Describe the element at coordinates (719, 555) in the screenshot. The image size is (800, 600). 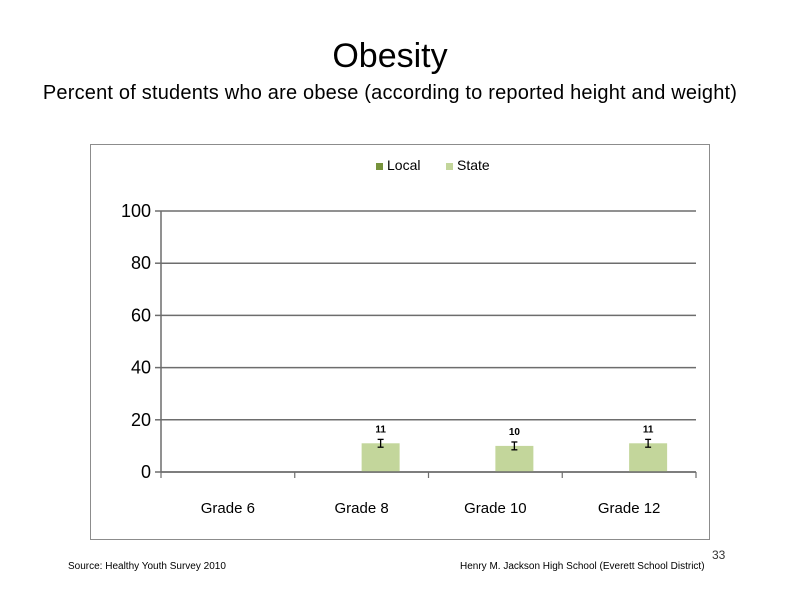
I see `page-number: 33` at that location.